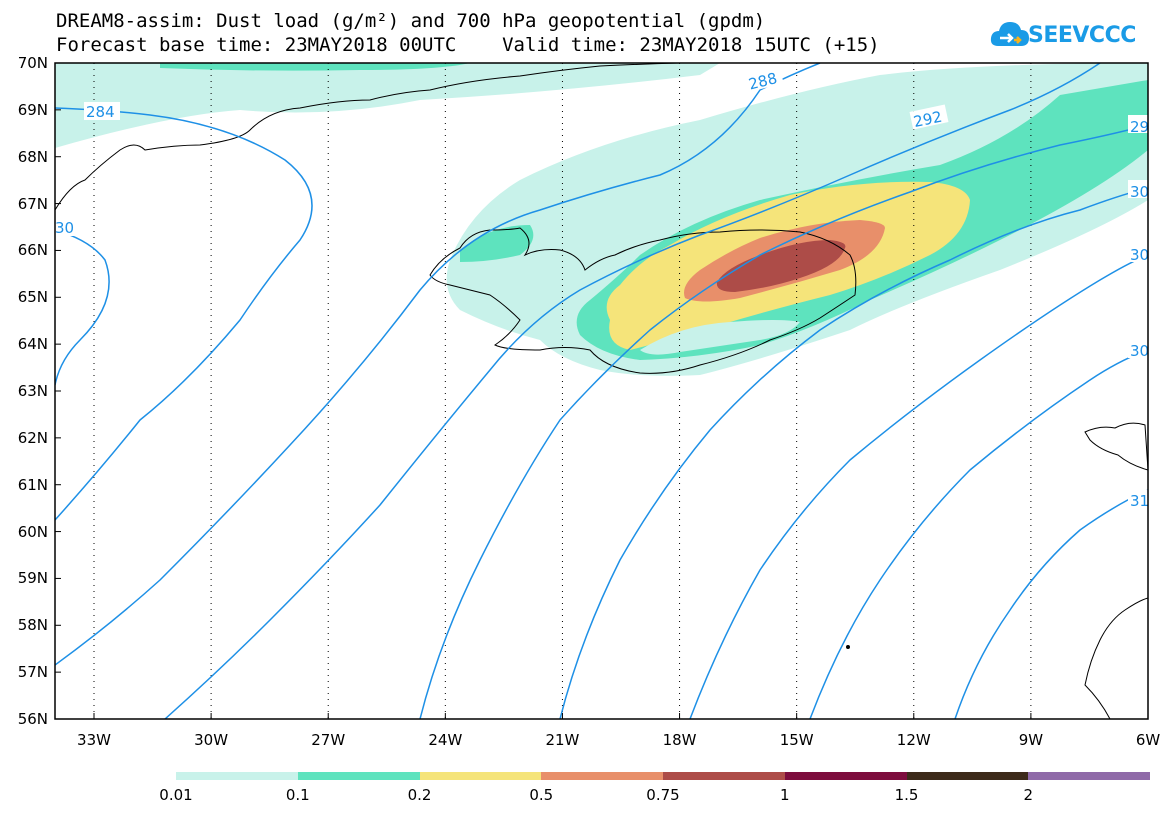 The image size is (1175, 815). What do you see at coordinates (1031, 740) in the screenshot?
I see `longitude-label: 9W` at bounding box center [1031, 740].